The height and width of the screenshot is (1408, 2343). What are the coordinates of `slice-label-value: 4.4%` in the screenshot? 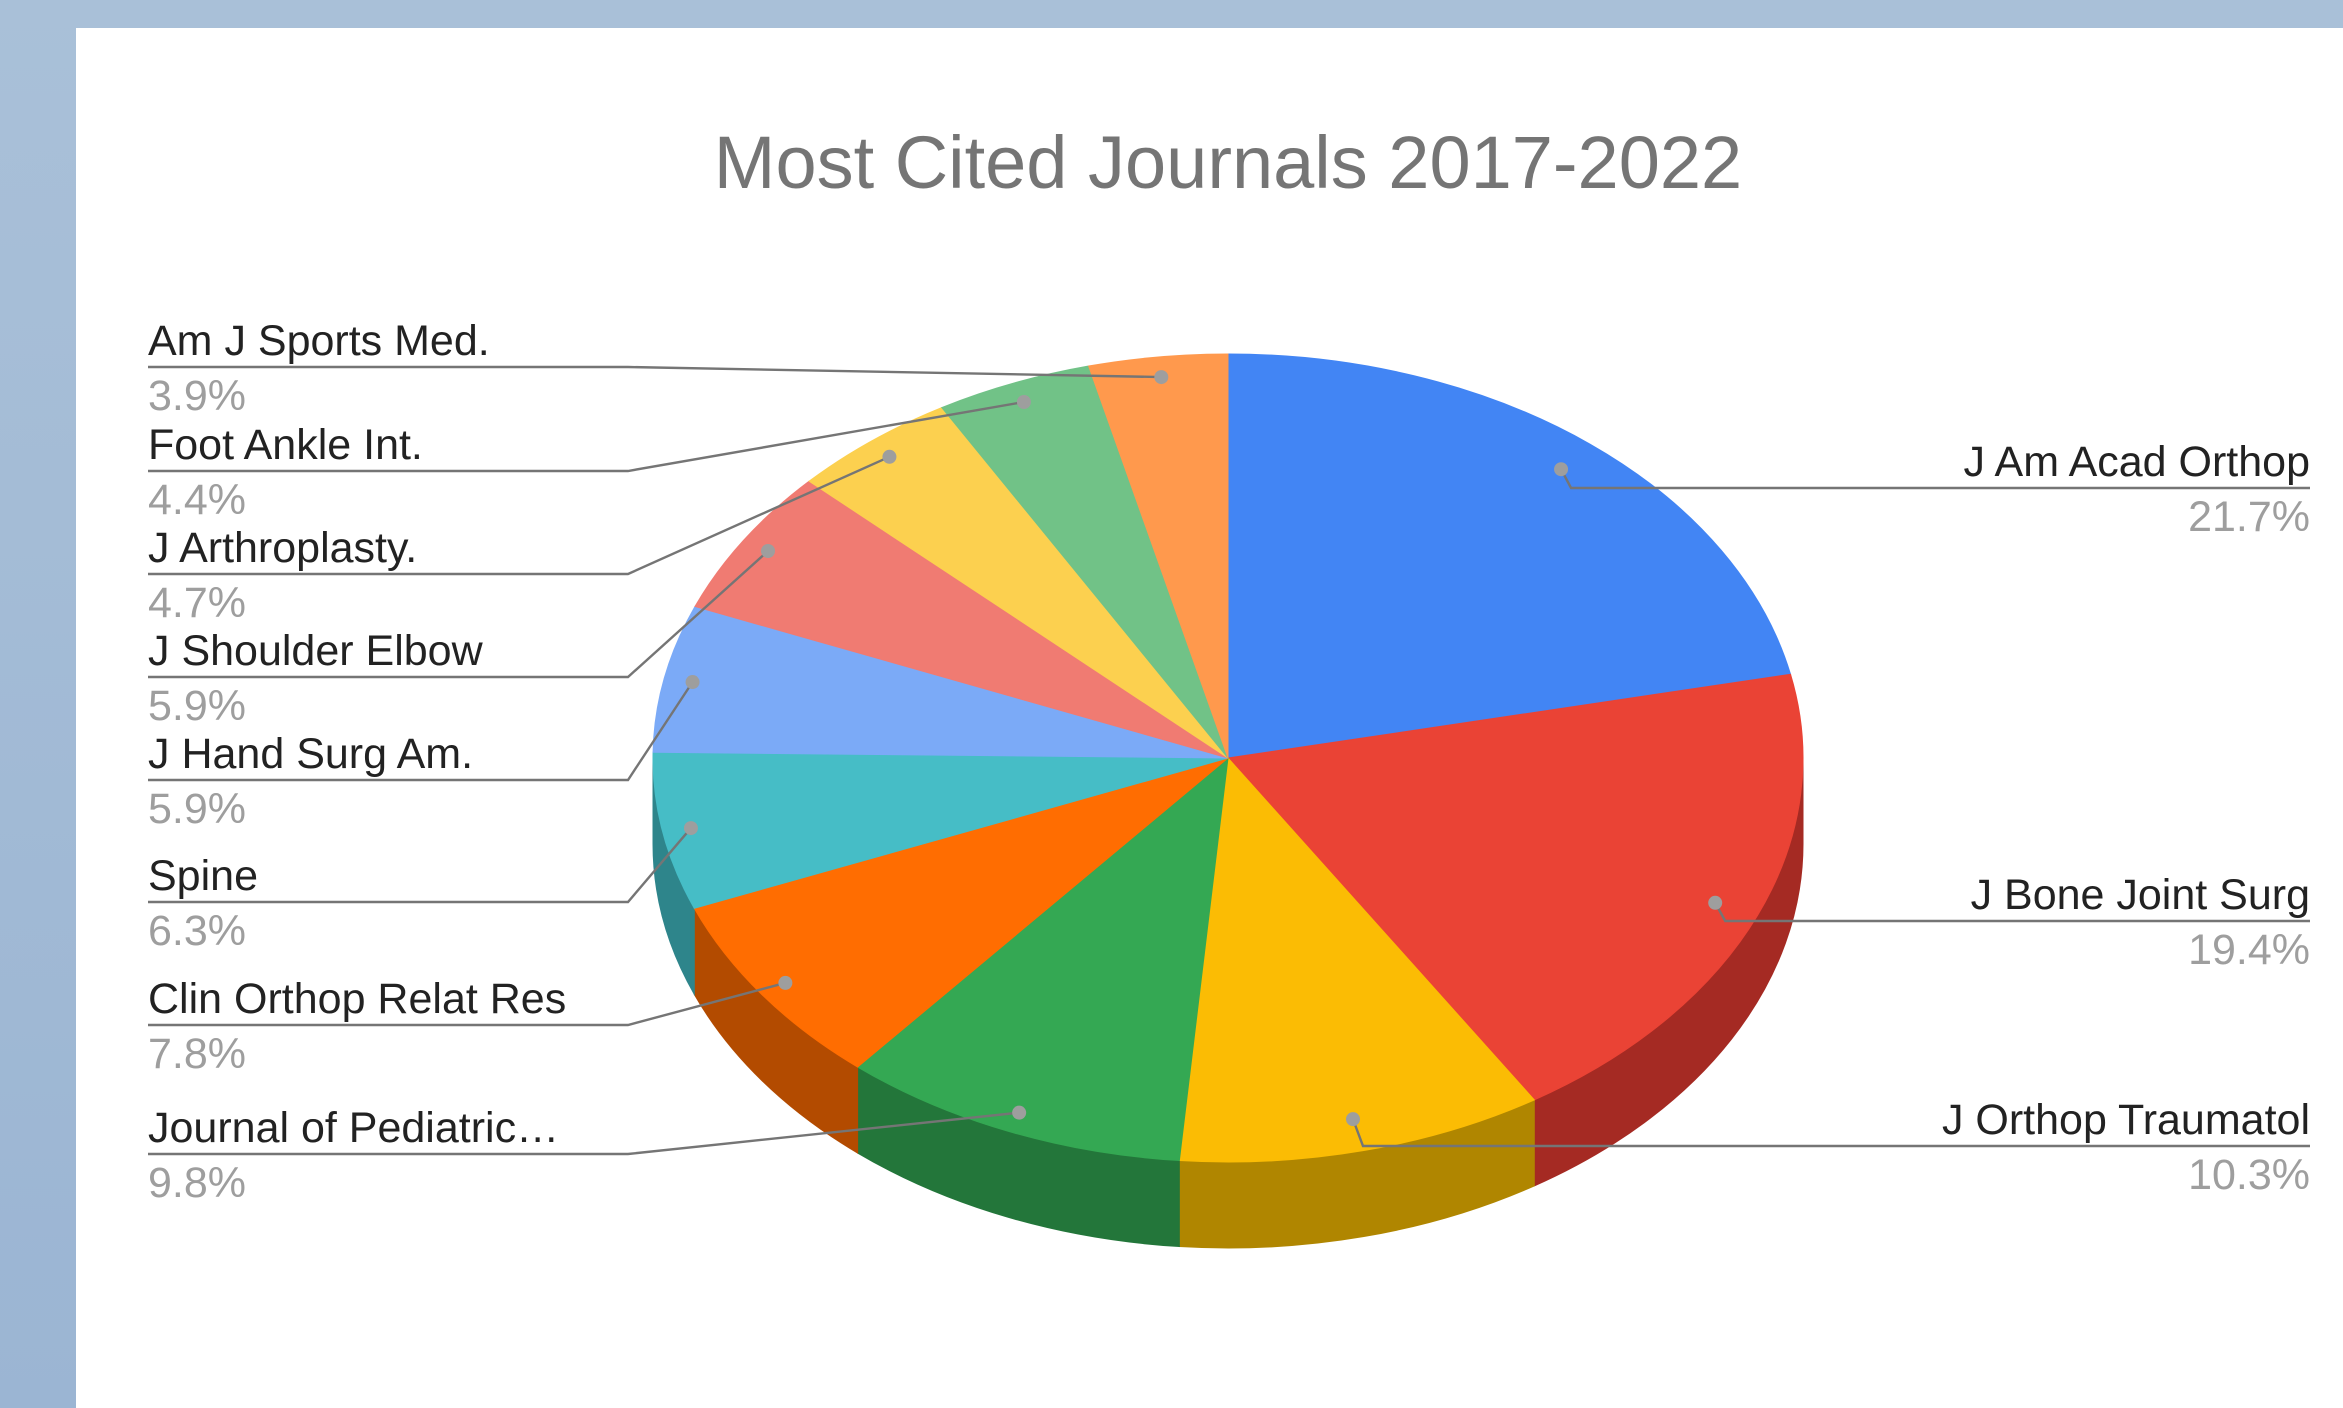 It's located at (197, 500).